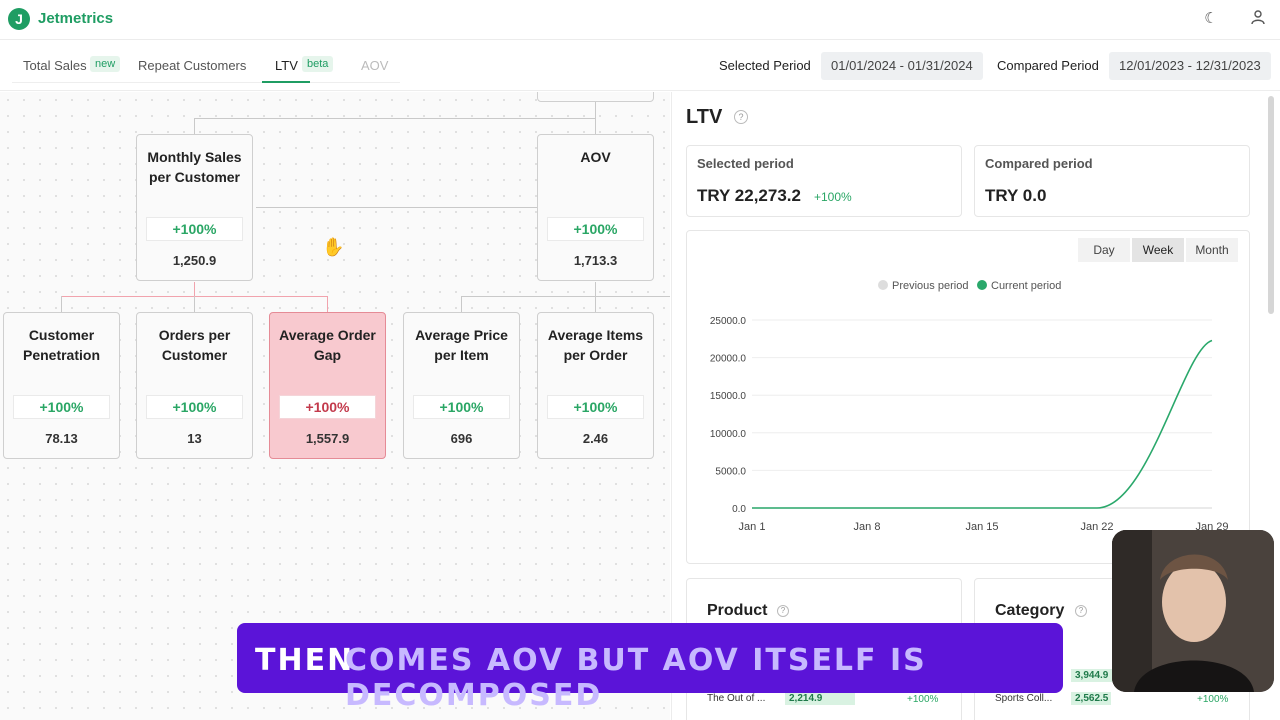 Image resolution: width=1280 pixels, height=720 pixels. What do you see at coordinates (640, 20) in the screenshot?
I see `top-bar: J Jetmetrics ☾` at bounding box center [640, 20].